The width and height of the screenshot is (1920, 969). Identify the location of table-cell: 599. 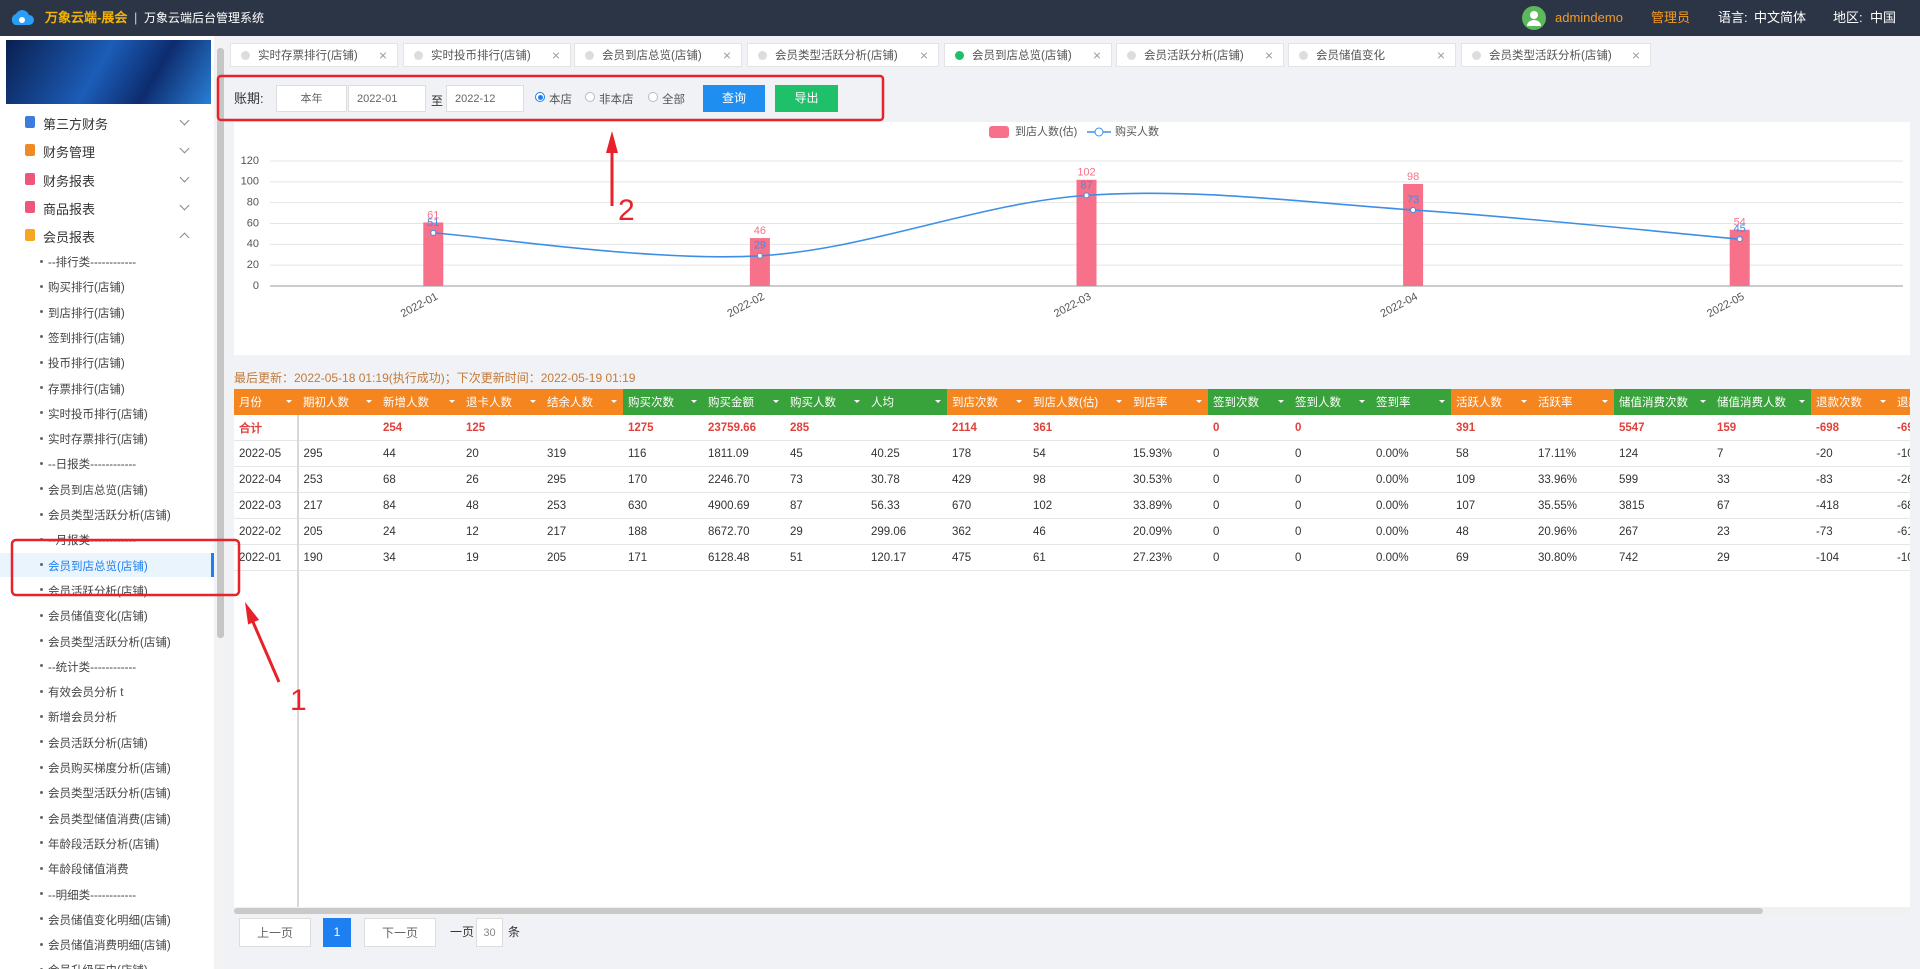
(1663, 479).